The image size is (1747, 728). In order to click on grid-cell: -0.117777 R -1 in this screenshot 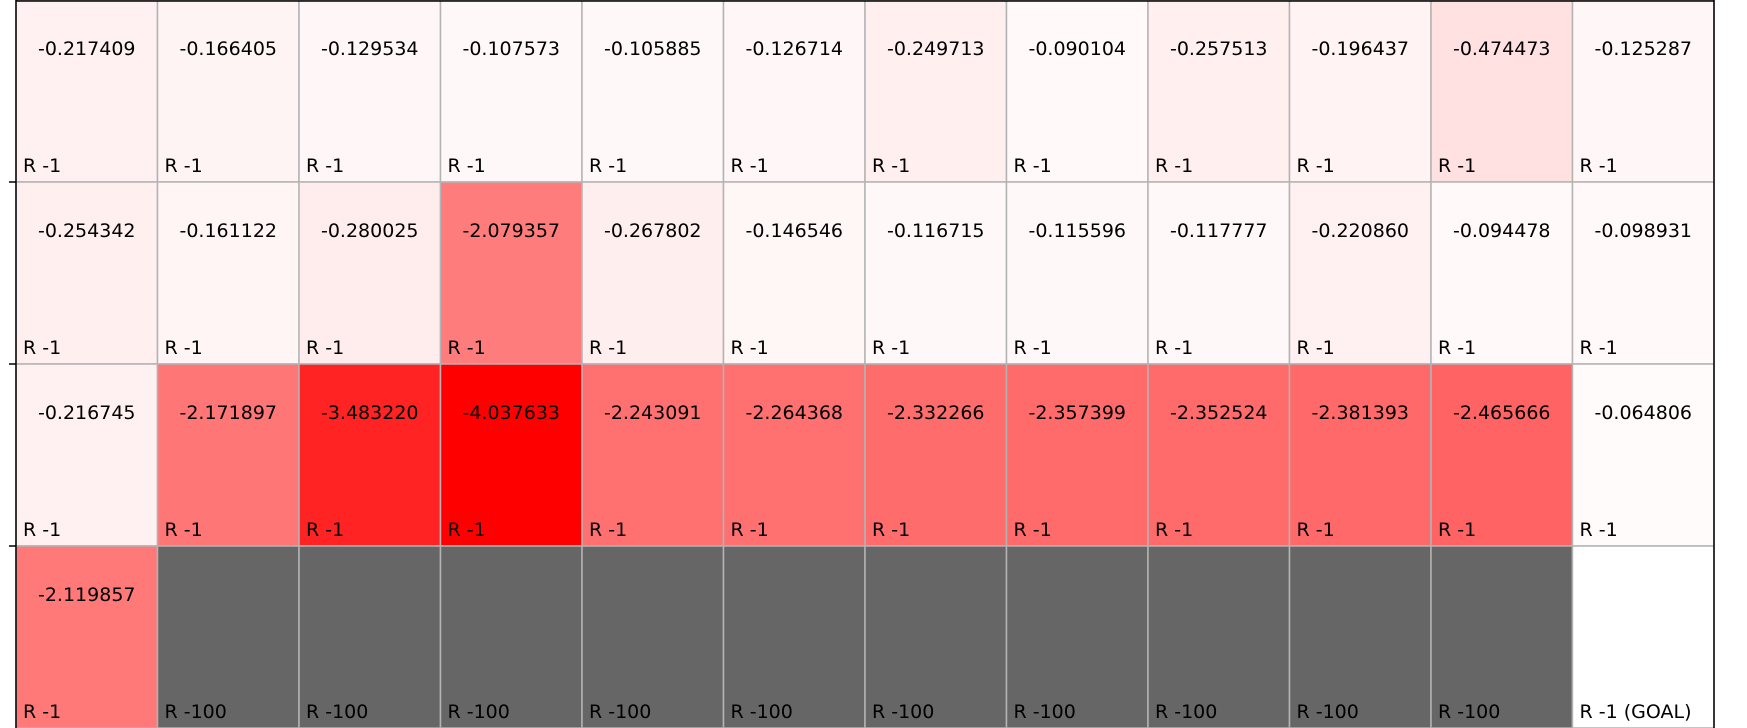, I will do `click(1219, 273)`.